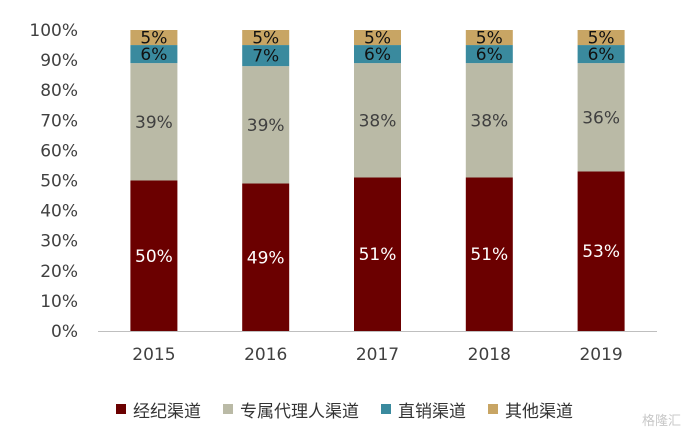  Describe the element at coordinates (265, 355) in the screenshot. I see `x-tick-label: 2016` at that location.